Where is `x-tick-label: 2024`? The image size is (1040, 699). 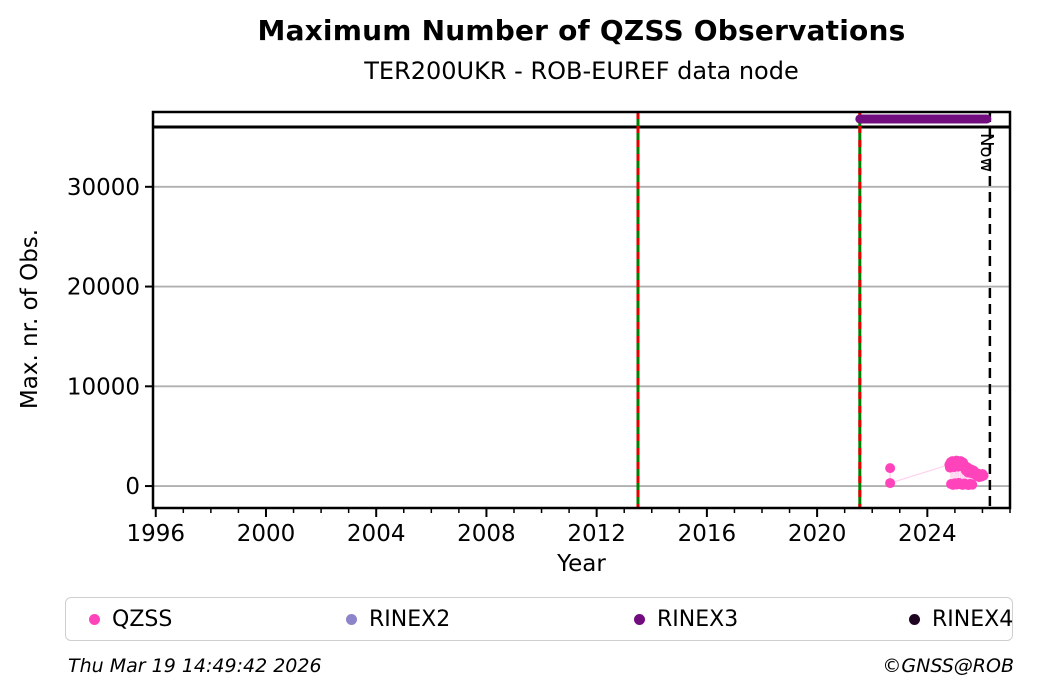 x-tick-label: 2024 is located at coordinates (927, 534).